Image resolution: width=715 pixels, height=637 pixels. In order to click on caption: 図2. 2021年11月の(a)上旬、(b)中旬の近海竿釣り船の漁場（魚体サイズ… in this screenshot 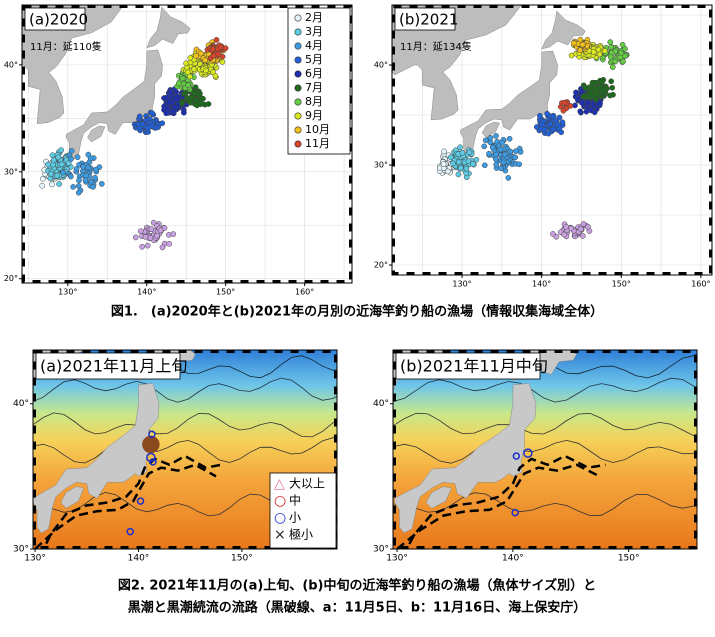, I will do `click(357, 586)`.